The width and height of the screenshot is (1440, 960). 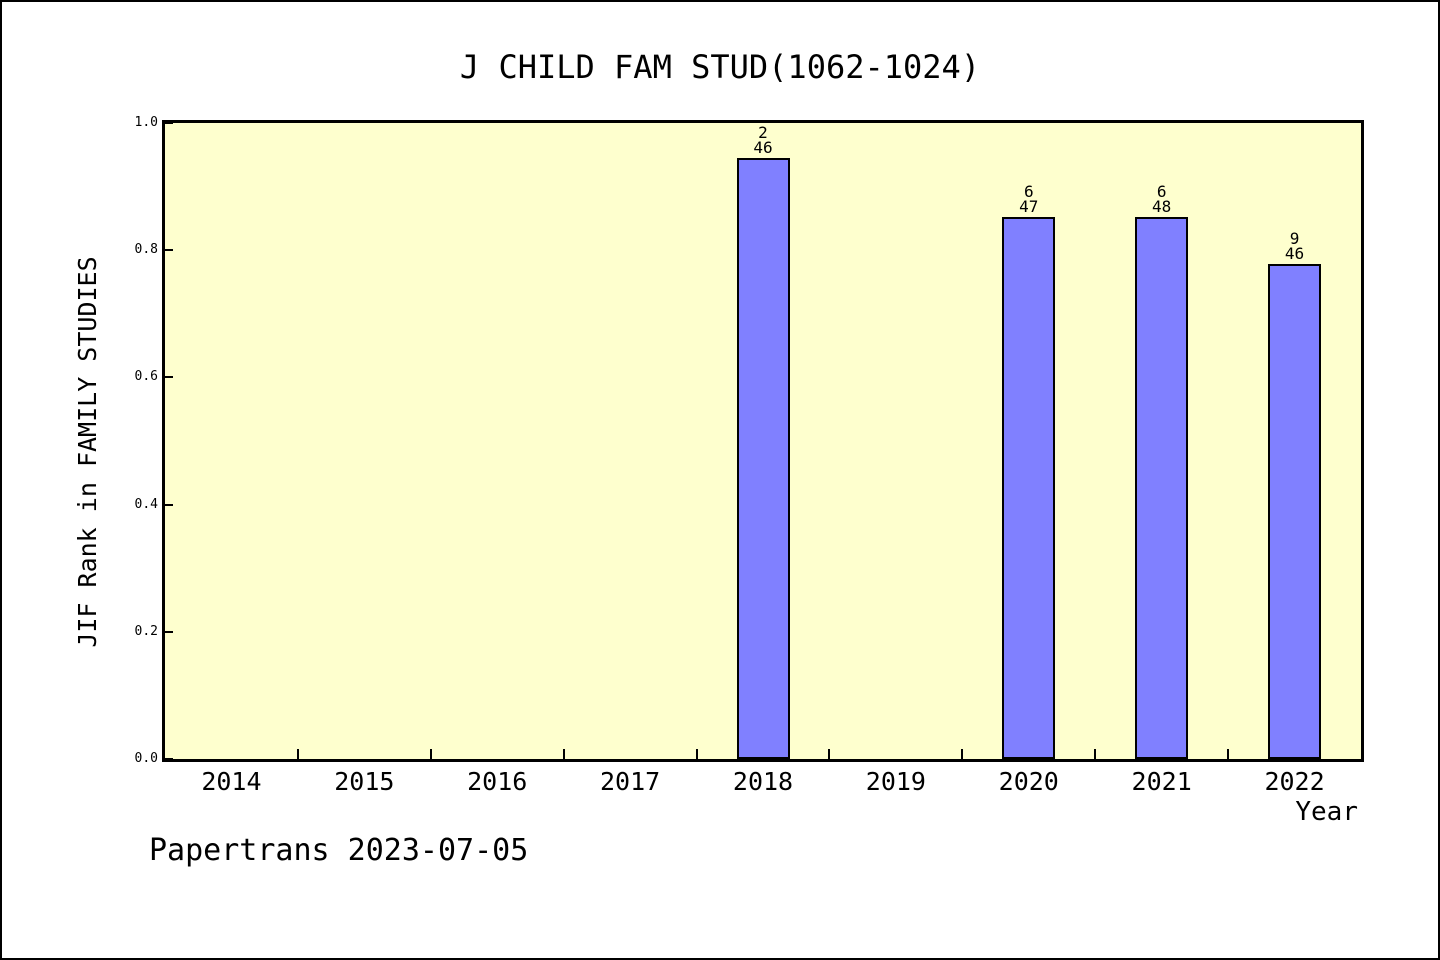 What do you see at coordinates (1028, 781) in the screenshot?
I see `x-tick-label: 2020` at bounding box center [1028, 781].